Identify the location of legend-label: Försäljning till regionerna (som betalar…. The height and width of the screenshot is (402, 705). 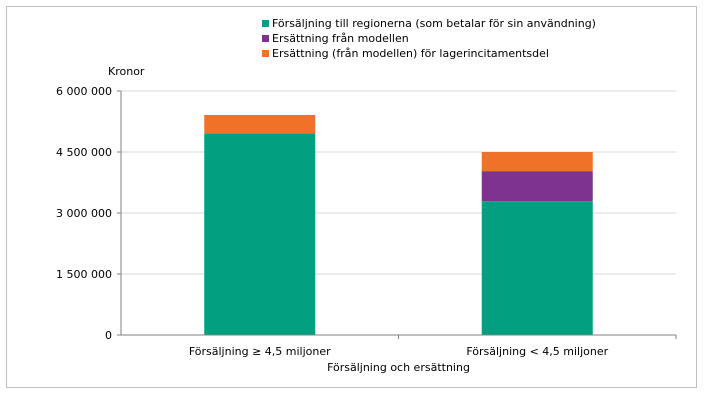
(434, 23).